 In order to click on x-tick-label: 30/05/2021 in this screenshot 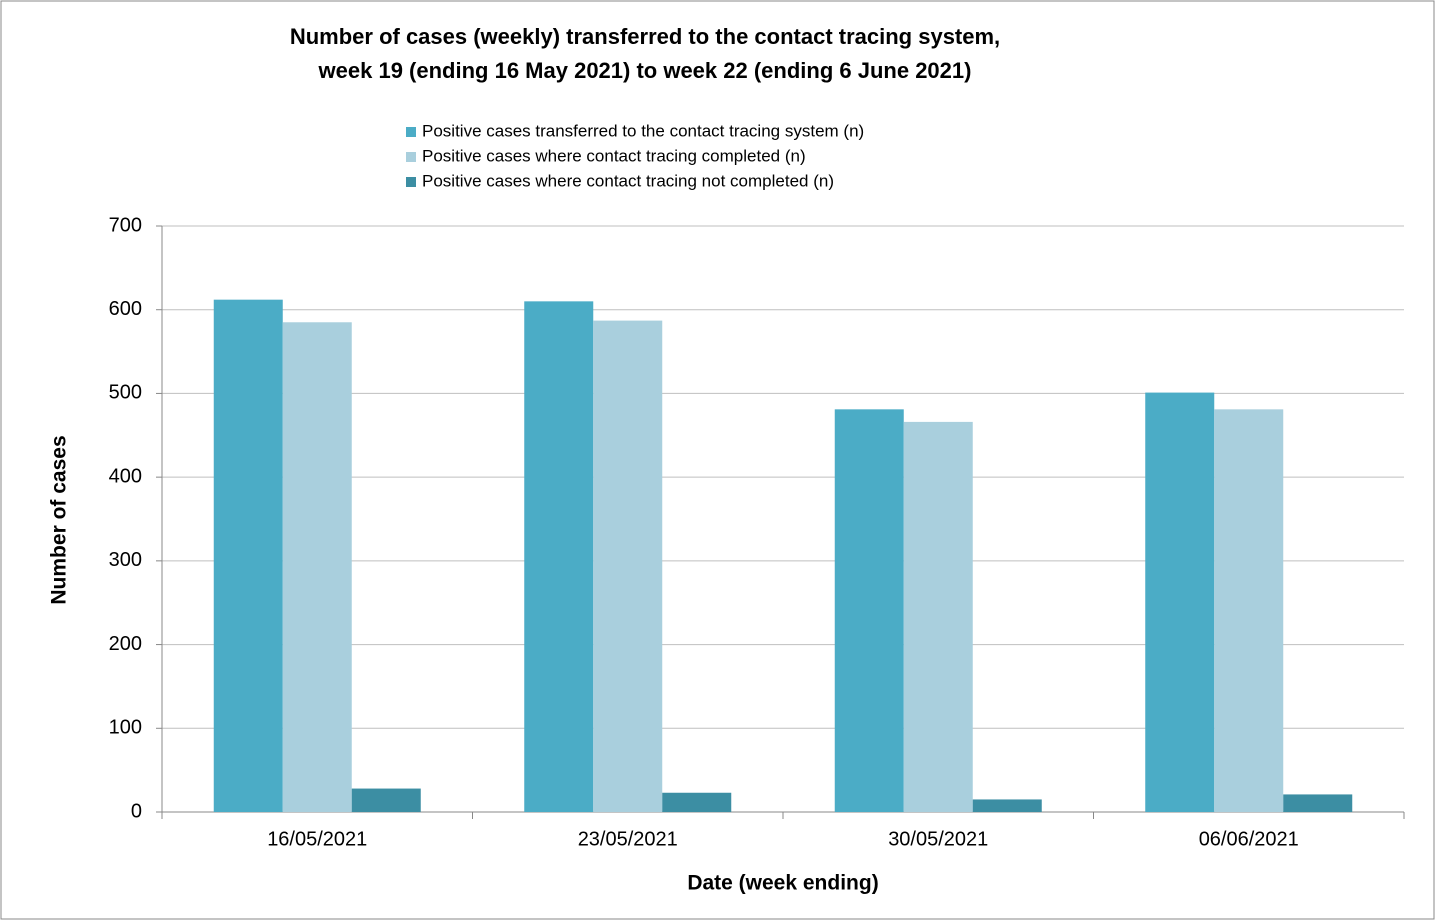, I will do `click(938, 839)`.